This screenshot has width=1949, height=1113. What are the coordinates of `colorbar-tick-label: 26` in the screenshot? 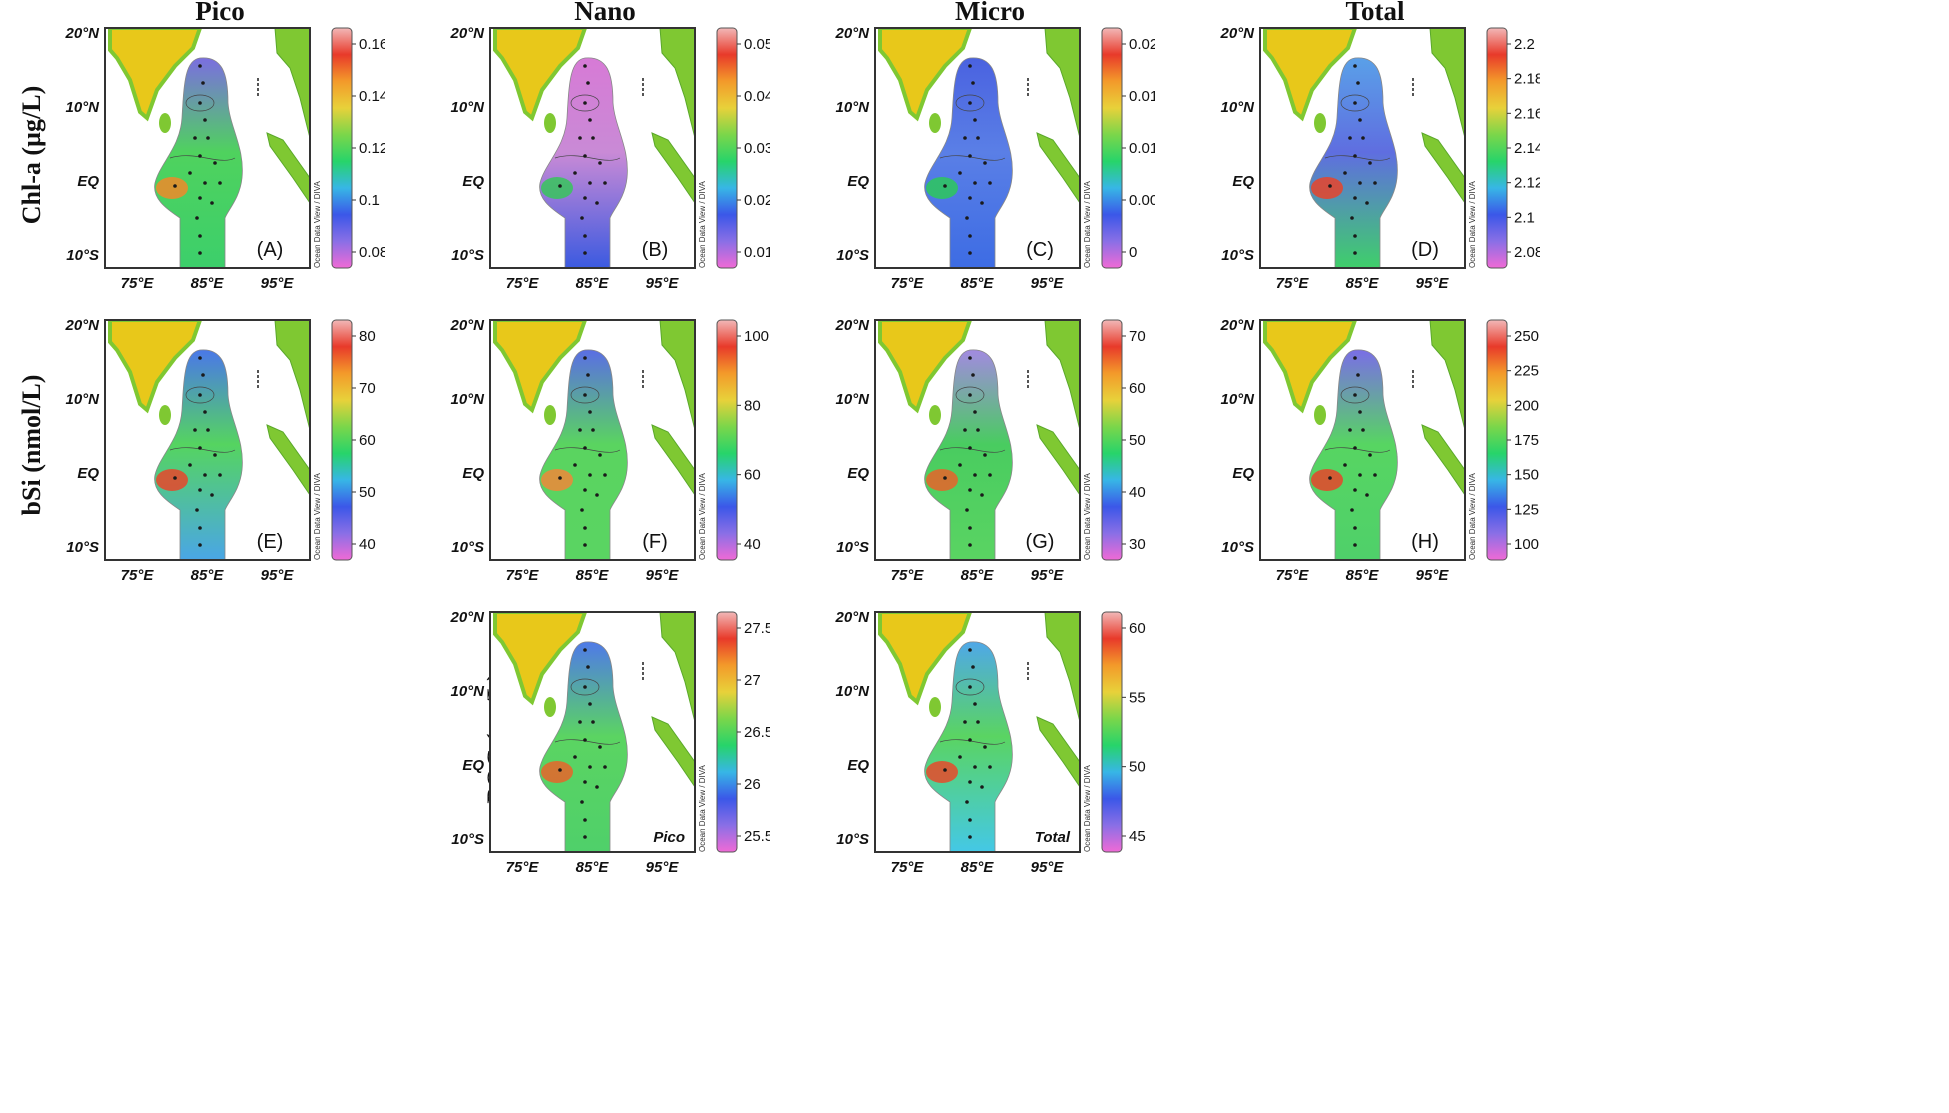 It's located at (752, 784).